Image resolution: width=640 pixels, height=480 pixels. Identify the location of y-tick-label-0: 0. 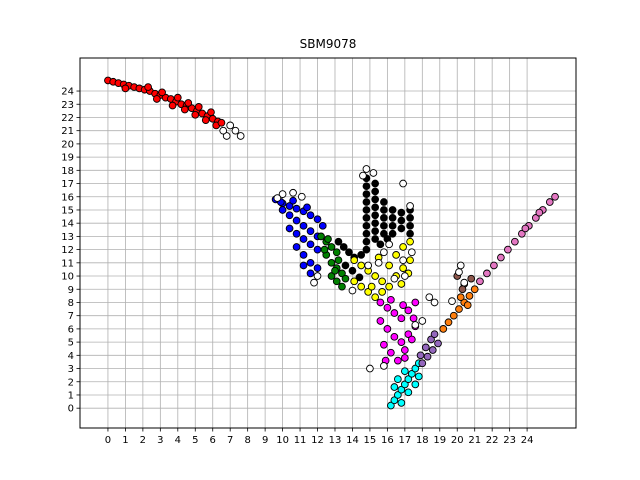
(71, 409).